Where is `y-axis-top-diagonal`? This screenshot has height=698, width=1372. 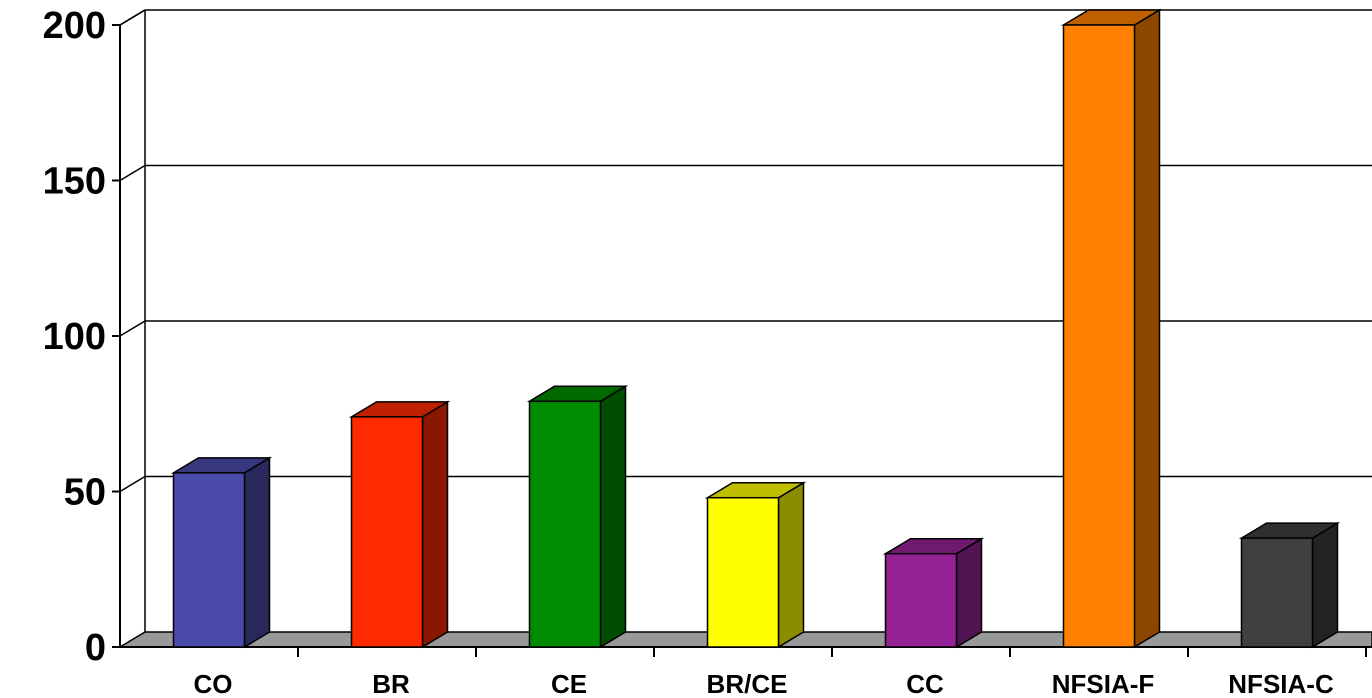
y-axis-top-diagonal is located at coordinates (132, 17).